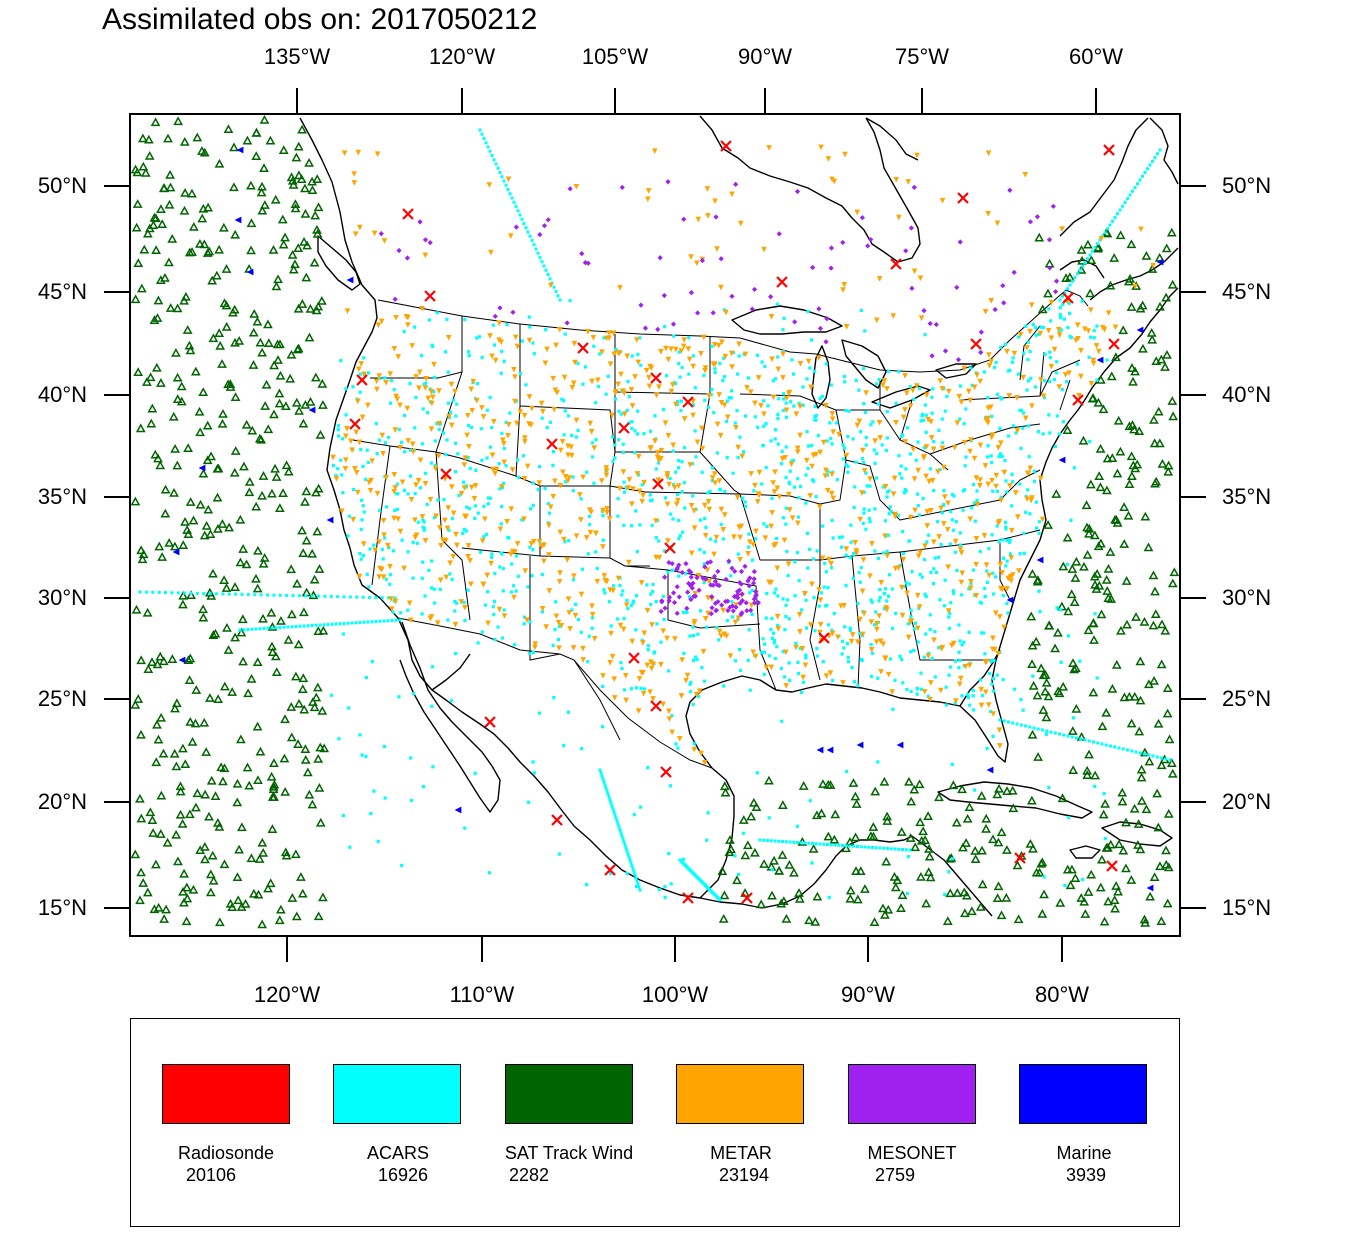  What do you see at coordinates (806, 872) in the screenshot?
I see `yucatan-coastline` at bounding box center [806, 872].